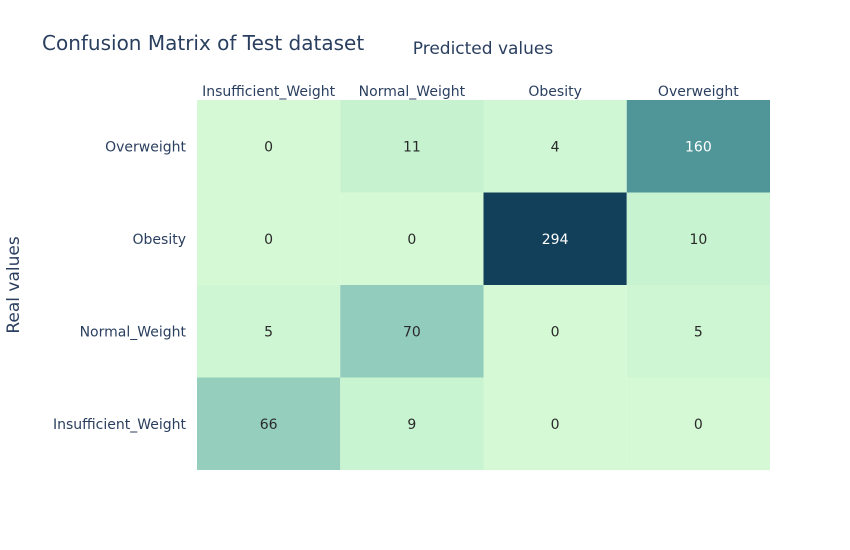  Describe the element at coordinates (698, 92) in the screenshot. I see `x-tick-label: Overweight` at that location.